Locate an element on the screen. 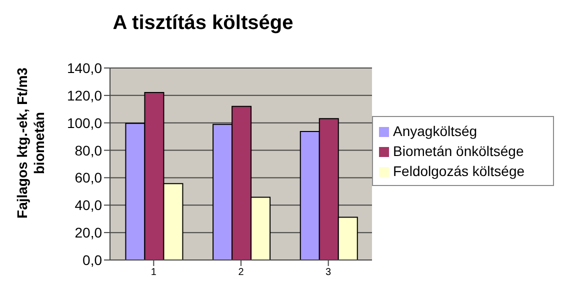  y-tick-label: 100,0 is located at coordinates (84, 122).